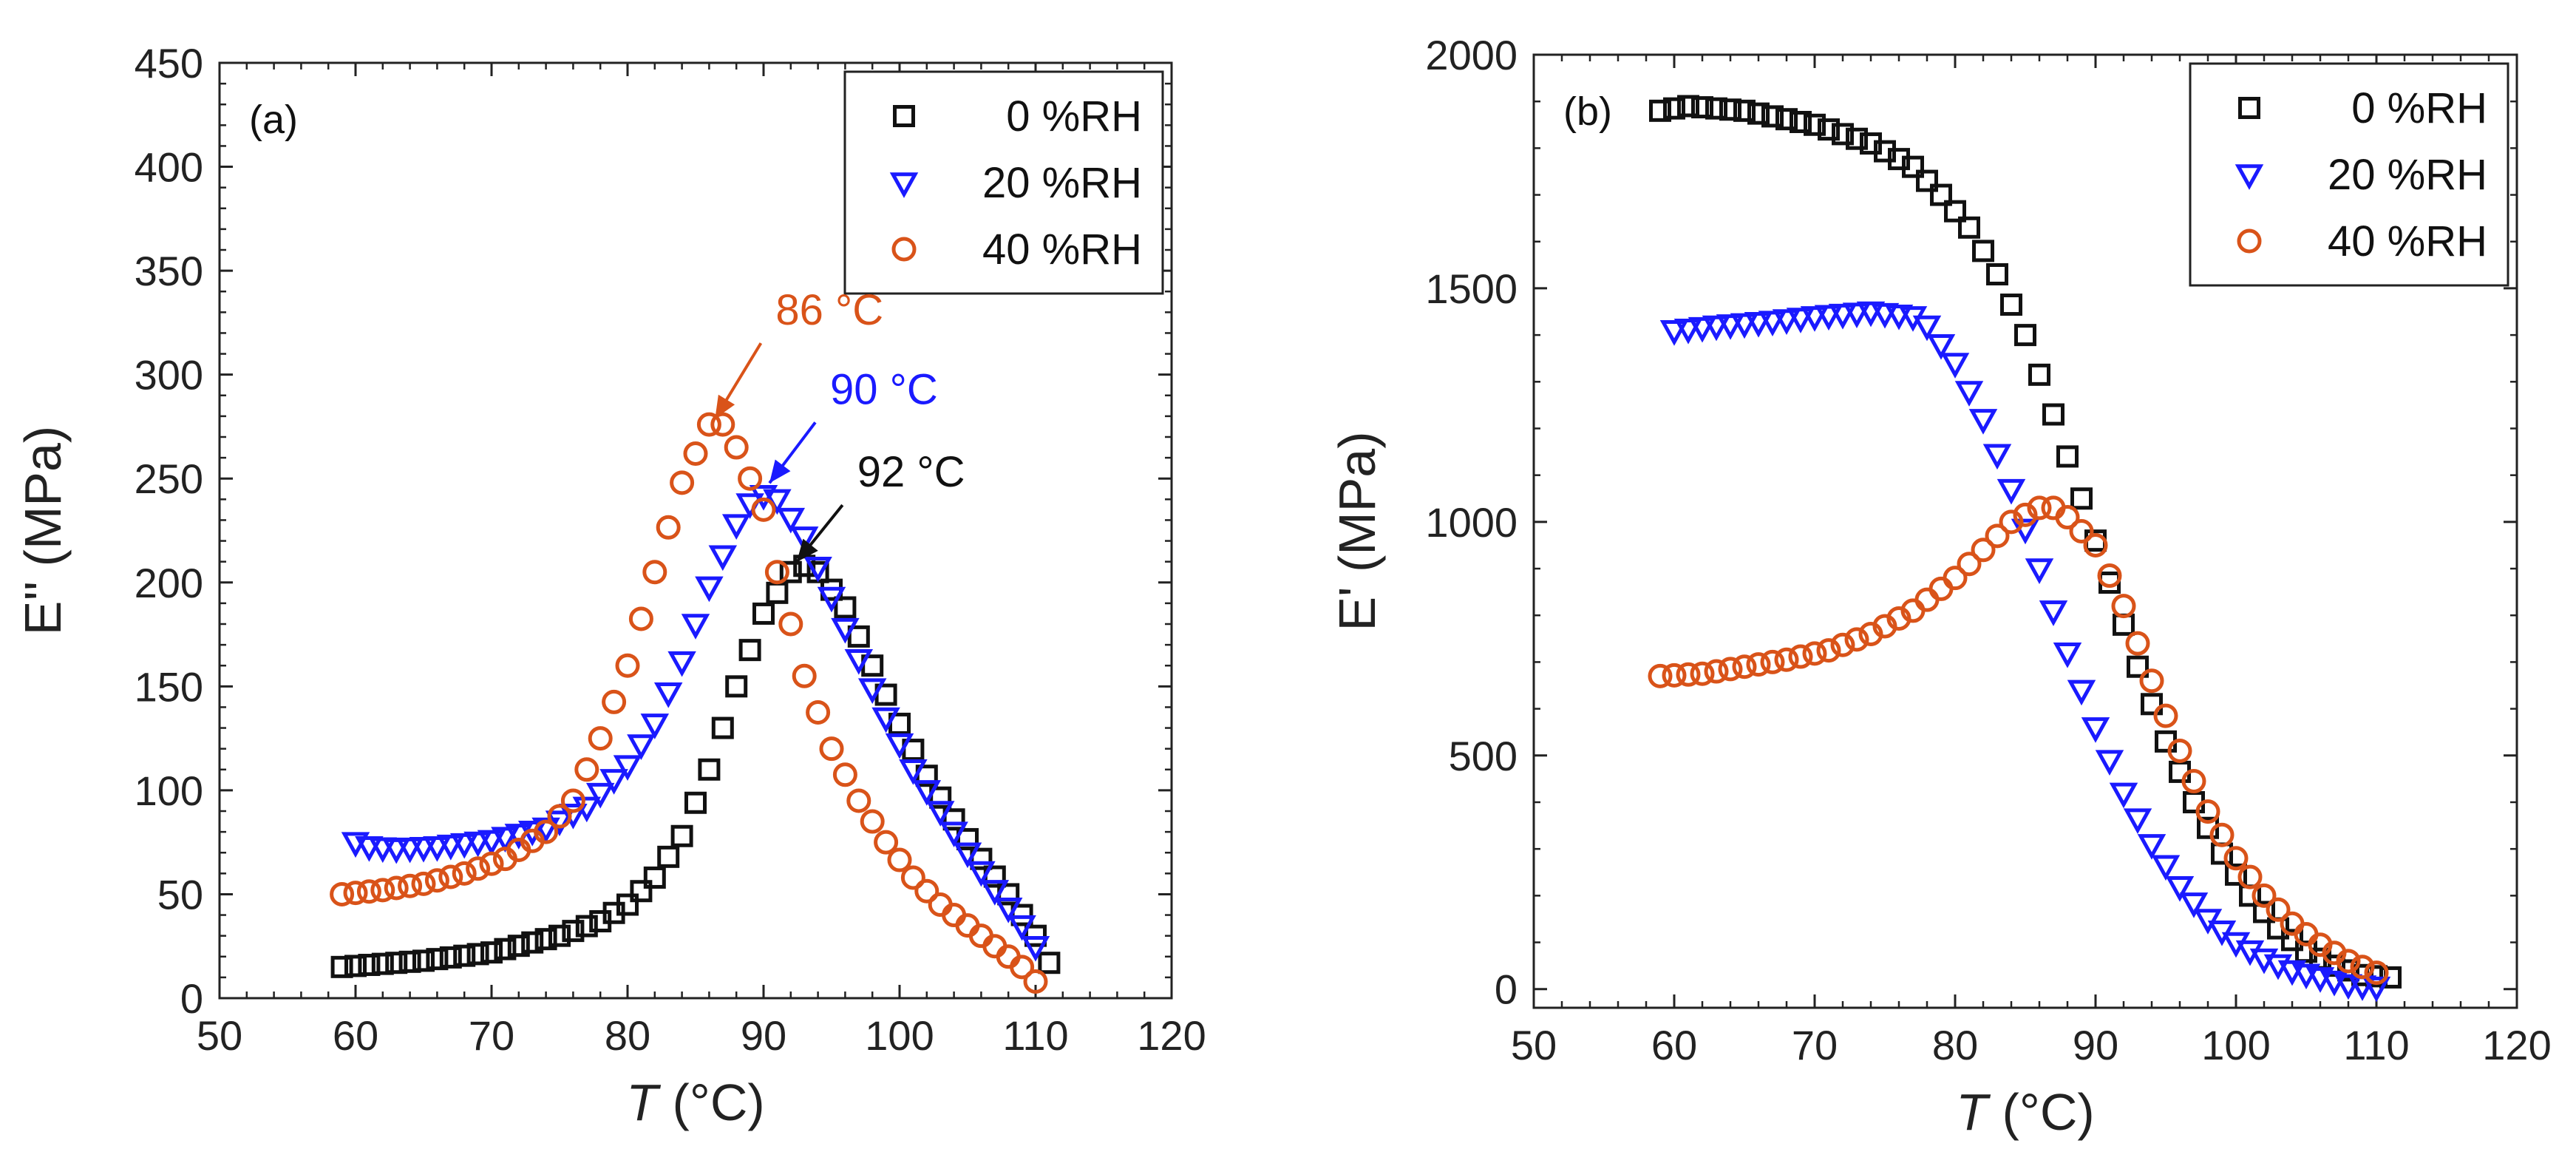  Describe the element at coordinates (191, 999) in the screenshot. I see `y-tick-label: 0` at that location.